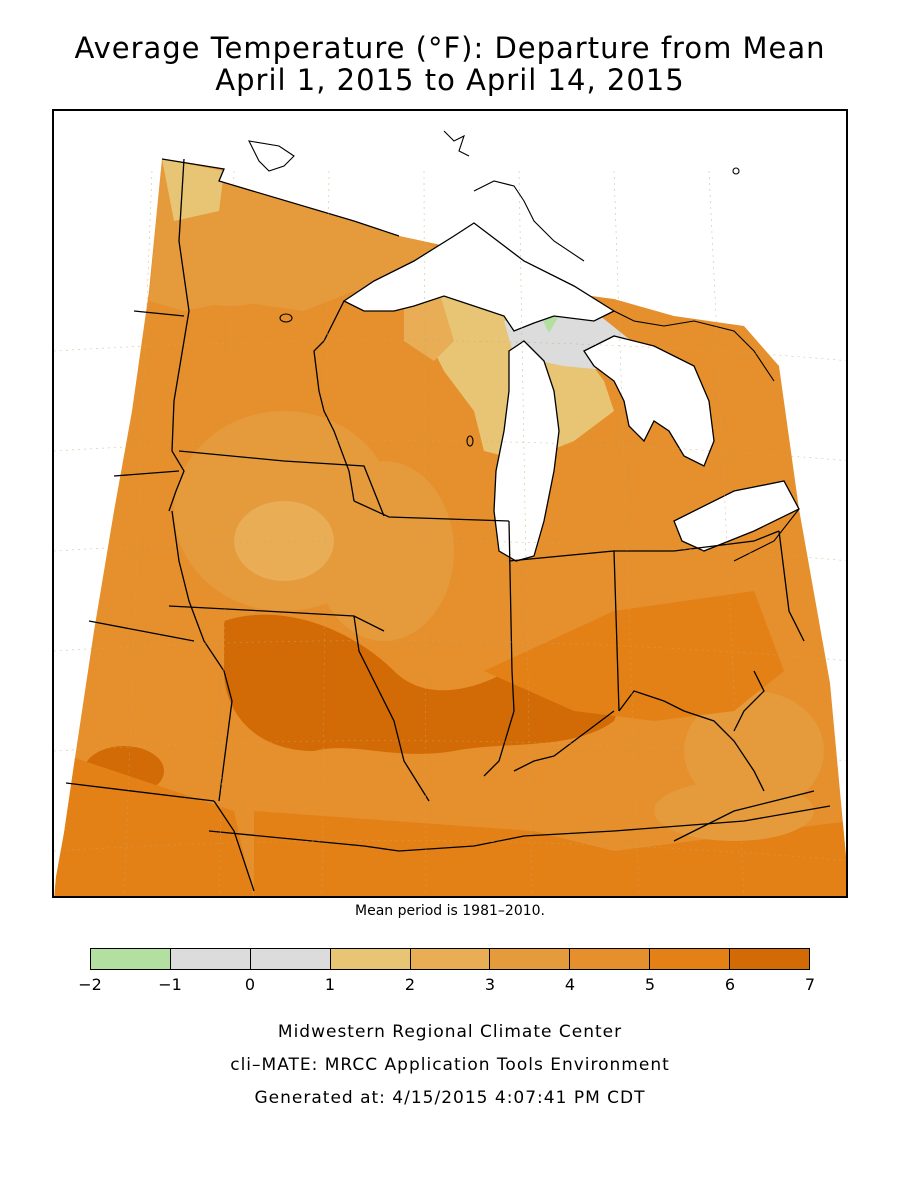  I want to click on legend-tick: 5, so click(650, 984).